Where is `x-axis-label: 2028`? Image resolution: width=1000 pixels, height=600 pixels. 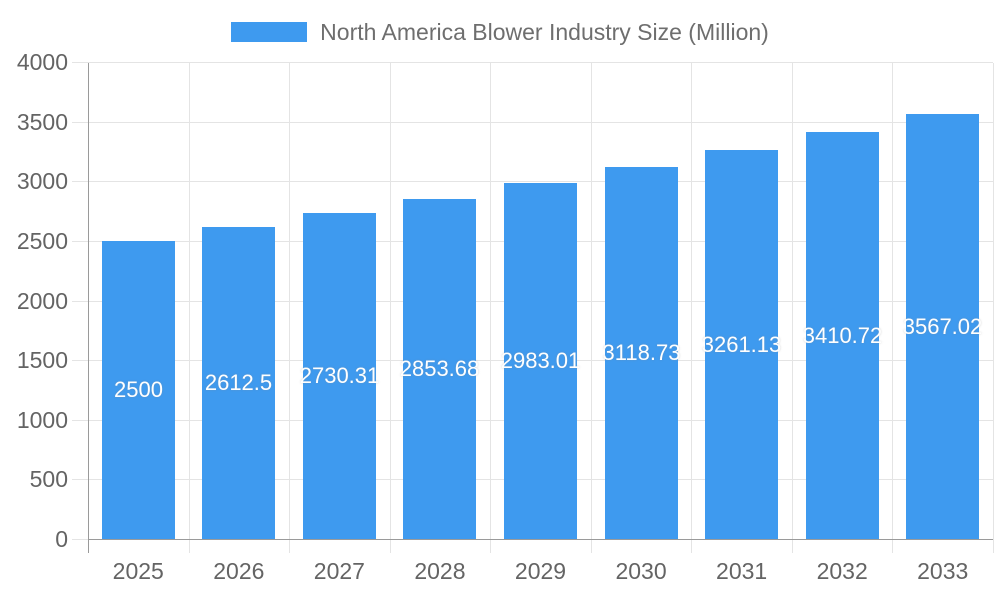 x-axis-label: 2028 is located at coordinates (440, 571).